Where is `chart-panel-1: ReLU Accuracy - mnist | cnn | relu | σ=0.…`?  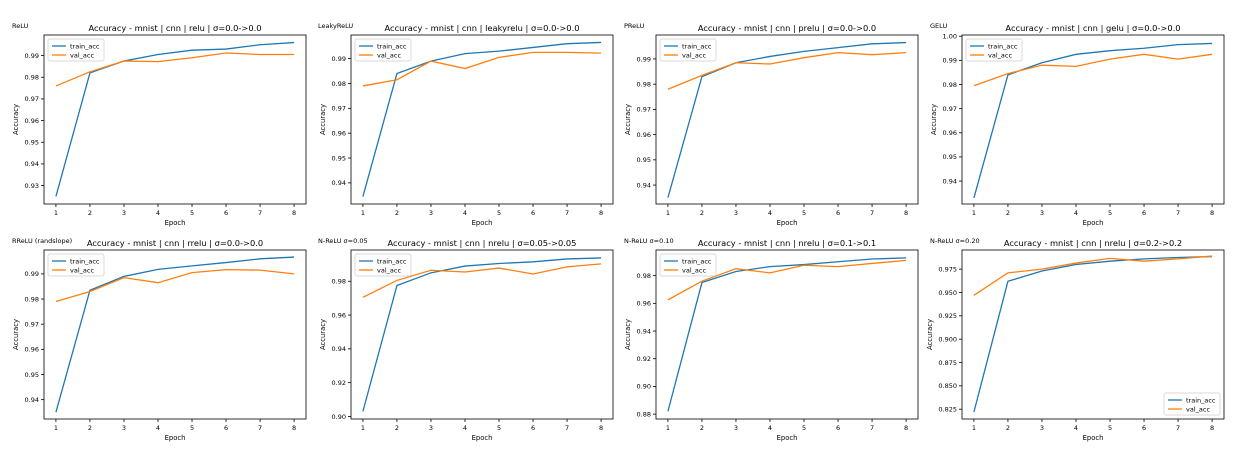
chart-panel-1: ReLU Accuracy - mnist | cnn | relu | σ=0.… is located at coordinates (159, 124).